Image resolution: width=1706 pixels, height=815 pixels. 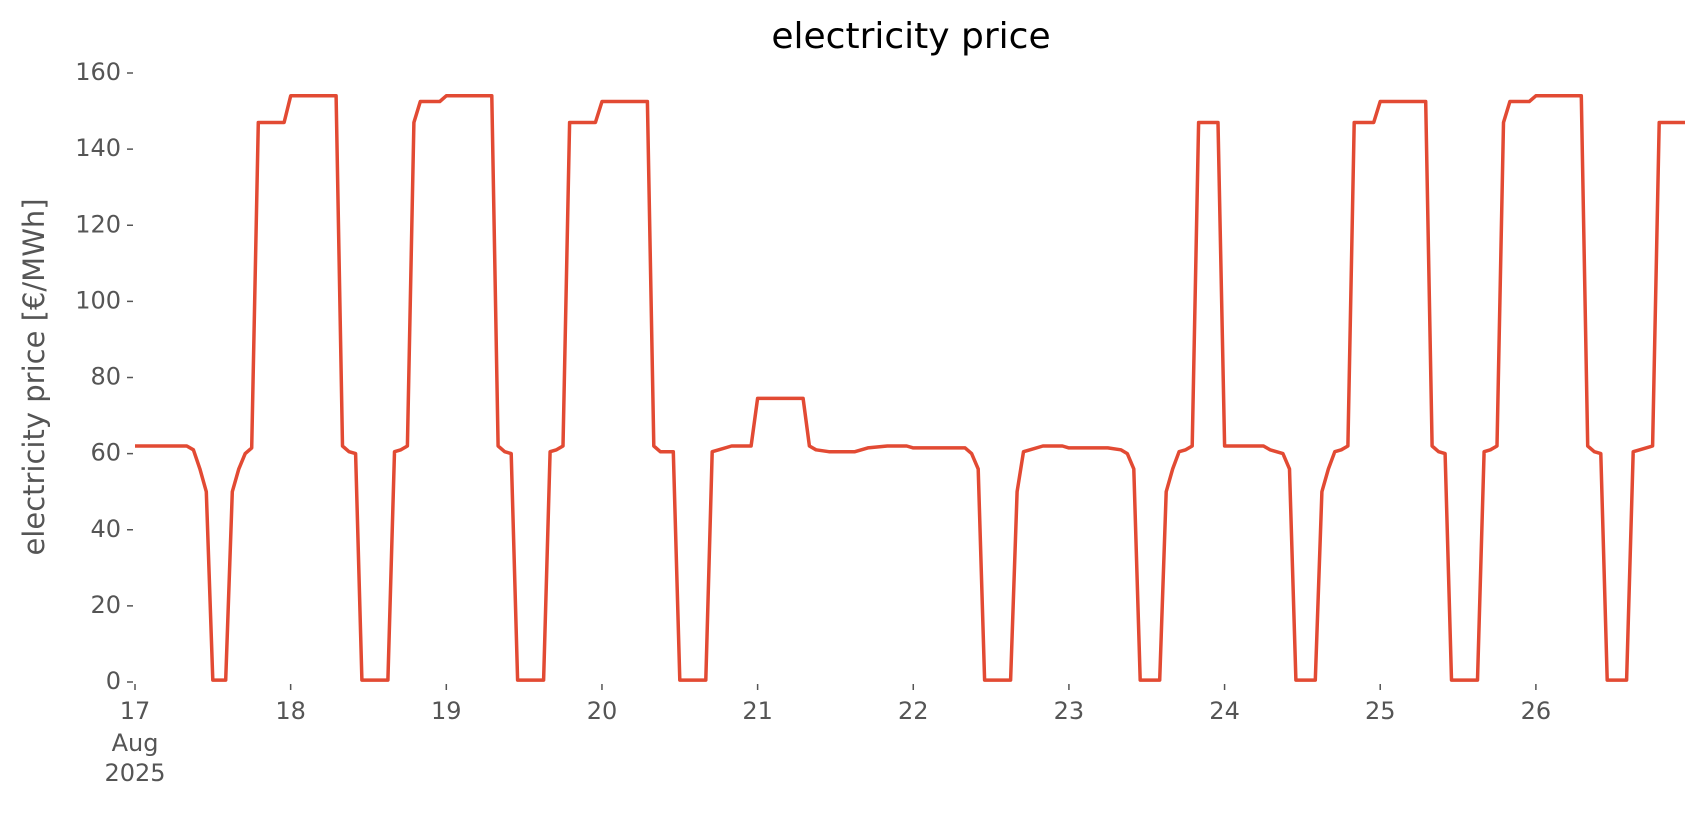 What do you see at coordinates (98, 224) in the screenshot?
I see `y-tick-label: 120` at bounding box center [98, 224].